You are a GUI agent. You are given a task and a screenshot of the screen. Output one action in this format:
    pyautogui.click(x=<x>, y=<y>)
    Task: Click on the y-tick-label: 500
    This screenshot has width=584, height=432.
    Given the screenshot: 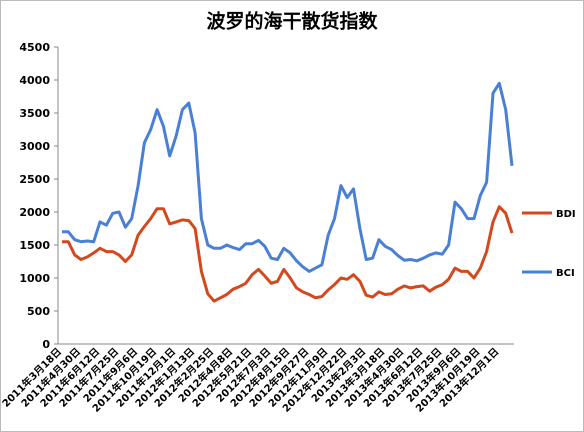 What is the action you would take?
    pyautogui.click(x=38, y=311)
    